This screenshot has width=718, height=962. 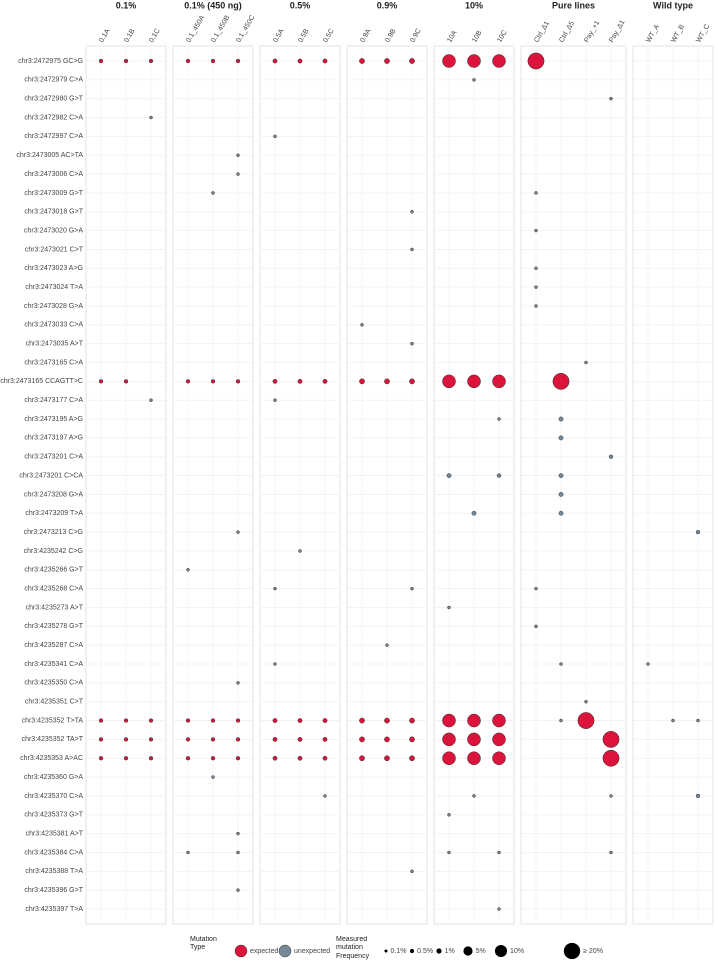 What do you see at coordinates (49, 155) in the screenshot?
I see `row-label: chr3:2473005 AC>TA` at bounding box center [49, 155].